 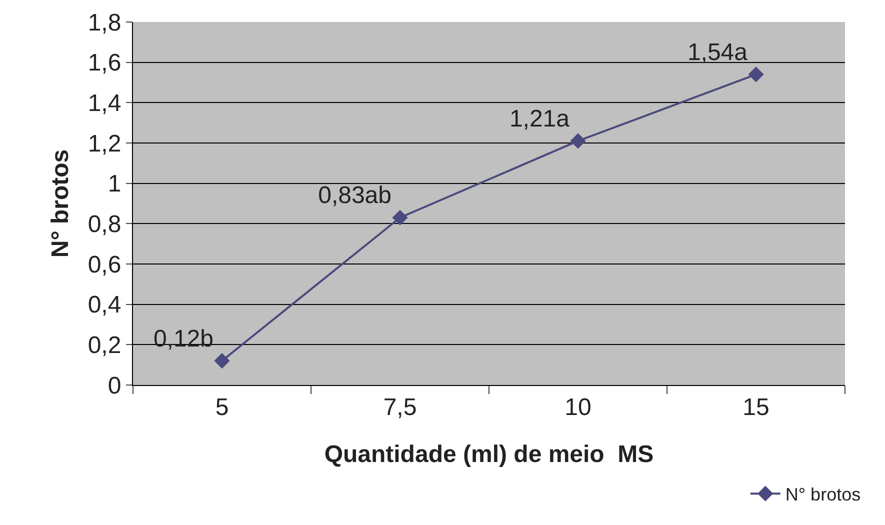 What do you see at coordinates (756, 407) in the screenshot?
I see `x-tick-label: 15` at bounding box center [756, 407].